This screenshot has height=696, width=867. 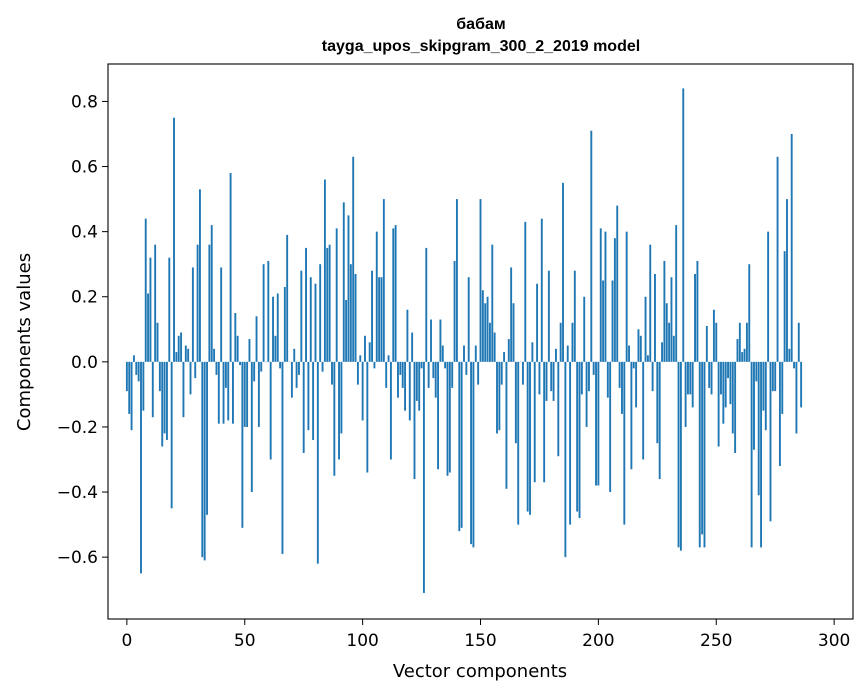 What do you see at coordinates (82, 330) in the screenshot?
I see `y-axis-ticks: −0.6 −0.4 −0.2 0.0 0.2 0.4 0.6 0.8` at bounding box center [82, 330].